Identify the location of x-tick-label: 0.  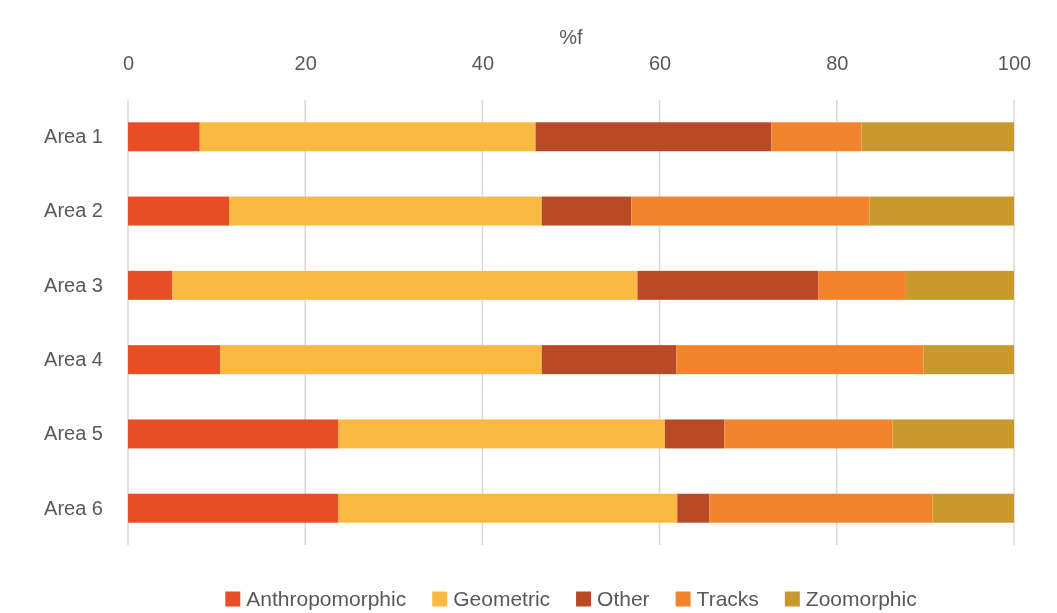
(128, 63).